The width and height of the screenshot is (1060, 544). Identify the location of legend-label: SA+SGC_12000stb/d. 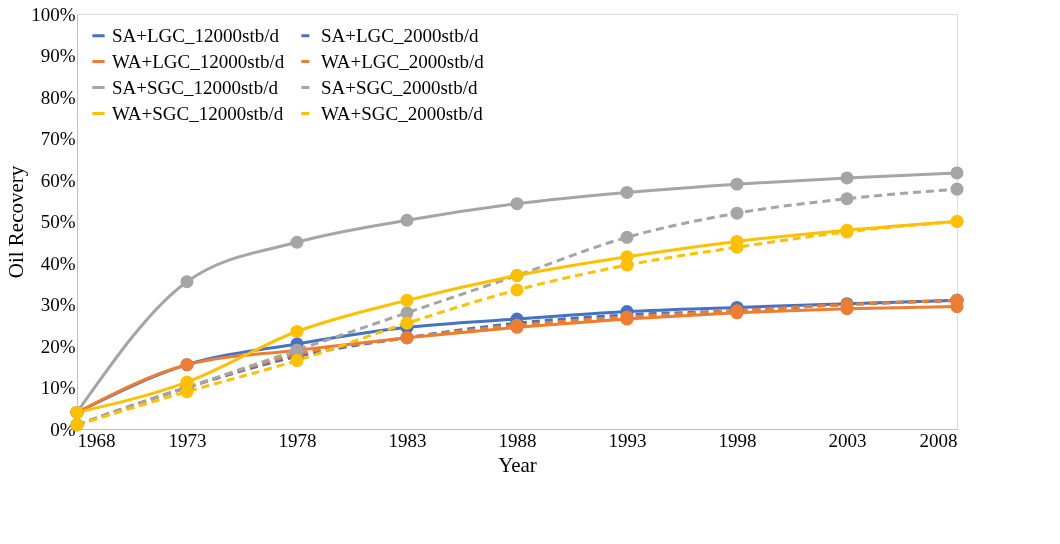
(195, 87).